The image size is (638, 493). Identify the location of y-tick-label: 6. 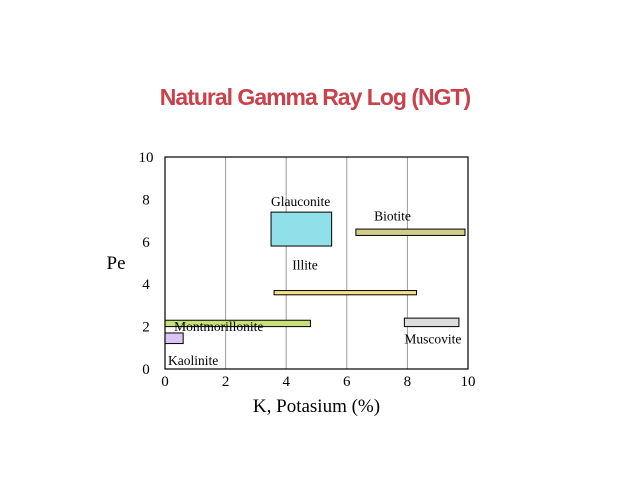
(146, 243).